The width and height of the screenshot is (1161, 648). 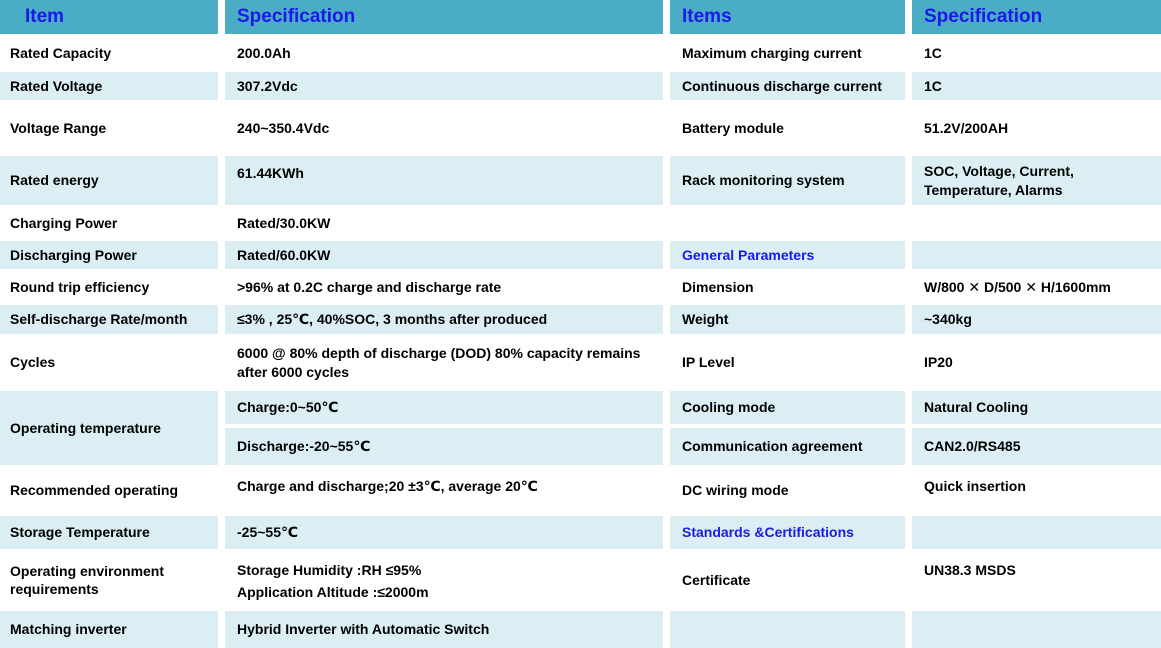 I want to click on max-charging-current-value: 1C, so click(x=1036, y=53).